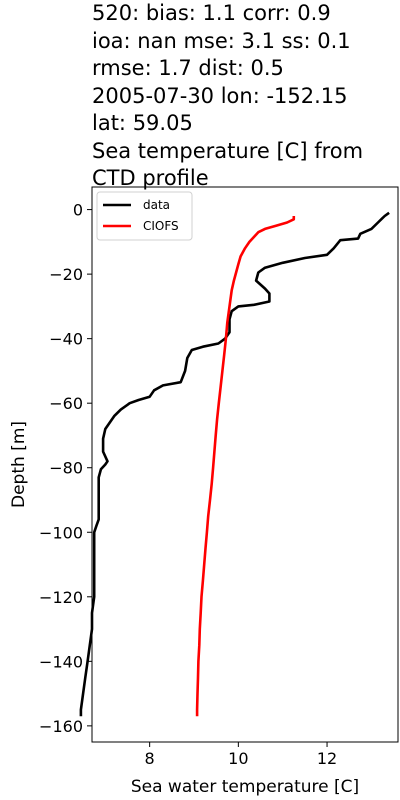 The width and height of the screenshot is (400, 800). Describe the element at coordinates (221, 40) in the screenshot. I see `title-line: ioa: nan mse: 3.1 ss: 0.1` at that location.